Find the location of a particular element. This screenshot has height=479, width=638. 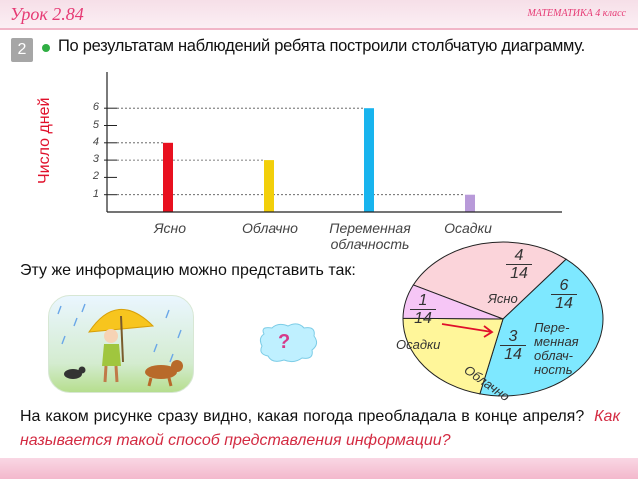

weather-picture is located at coordinates (121, 344).